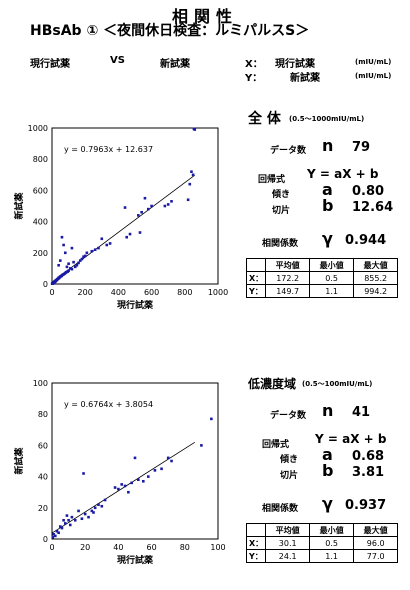  I want to click on intercept-value: 3.81, so click(368, 472).